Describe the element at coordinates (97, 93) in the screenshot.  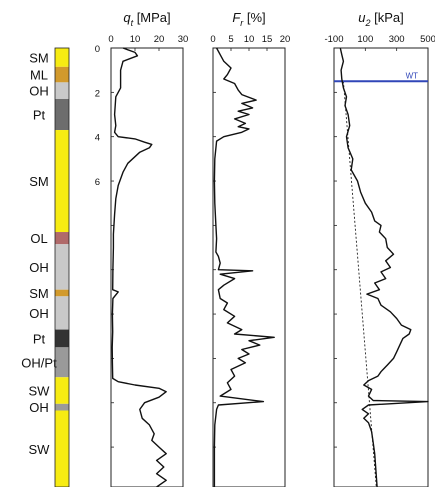
I see `depth-tick-label: 2` at that location.